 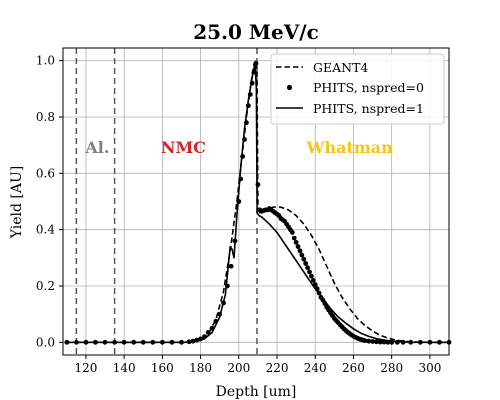 What do you see at coordinates (315, 368) in the screenshot?
I see `x-tick-label: 240` at bounding box center [315, 368].